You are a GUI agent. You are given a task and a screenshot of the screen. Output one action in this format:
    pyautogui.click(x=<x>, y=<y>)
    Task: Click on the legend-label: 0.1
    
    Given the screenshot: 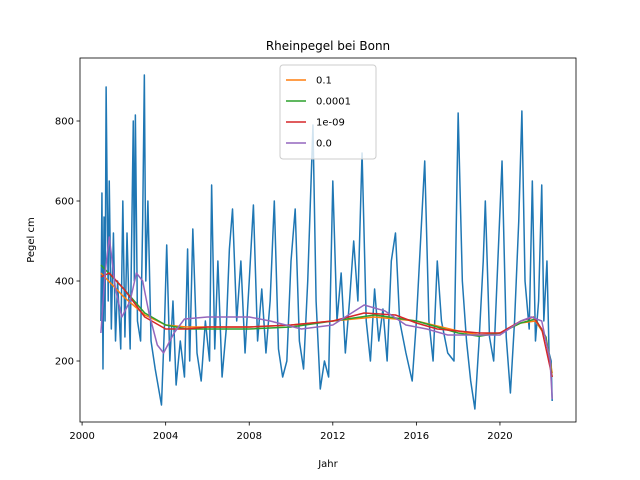 What is the action you would take?
    pyautogui.click(x=324, y=81)
    